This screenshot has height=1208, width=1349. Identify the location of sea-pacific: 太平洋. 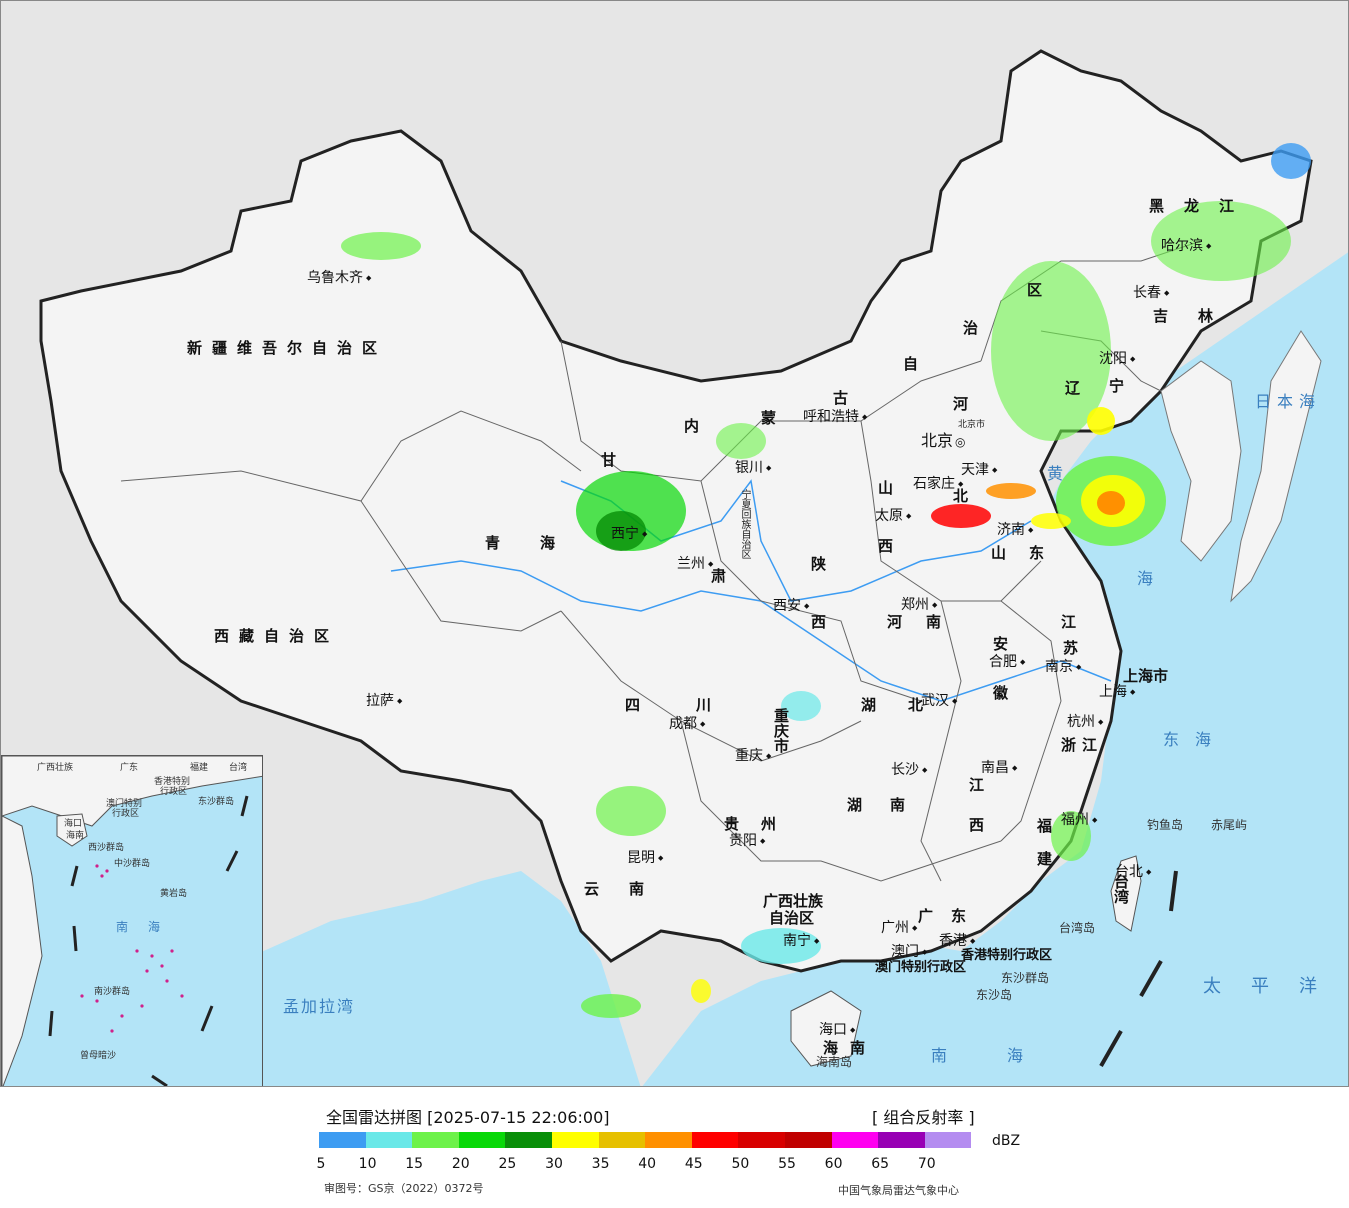
(1275, 986).